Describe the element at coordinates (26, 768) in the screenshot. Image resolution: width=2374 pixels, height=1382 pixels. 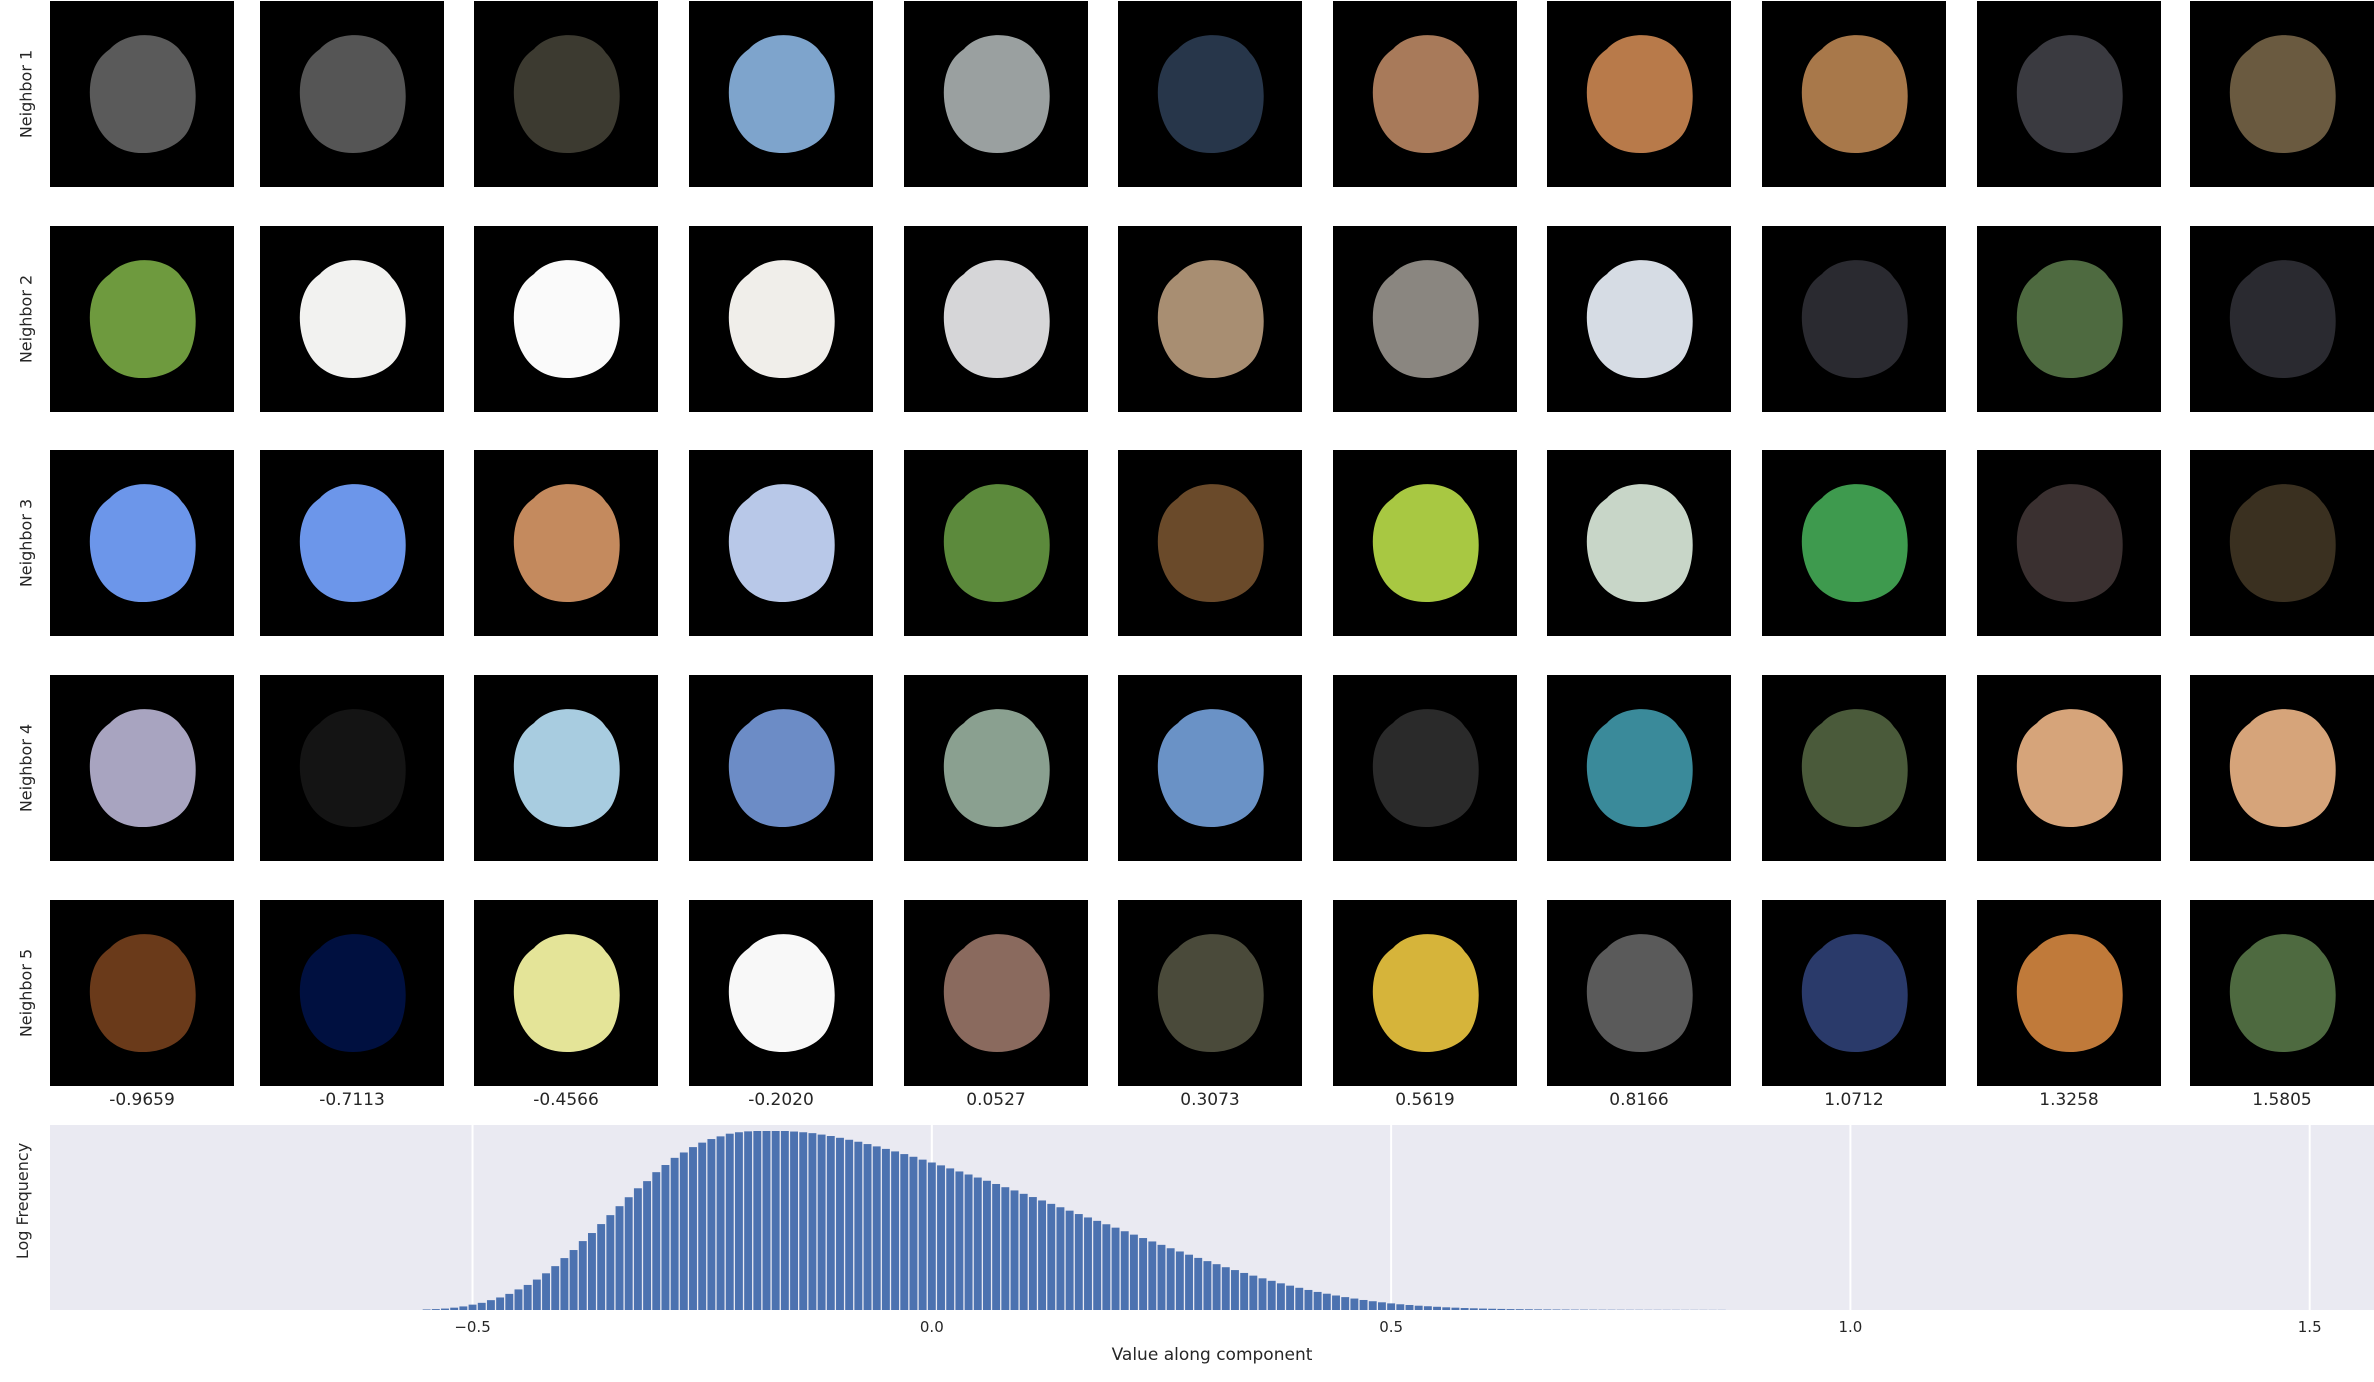
I see `row-label-neighbor-4: Neighbor 4` at that location.